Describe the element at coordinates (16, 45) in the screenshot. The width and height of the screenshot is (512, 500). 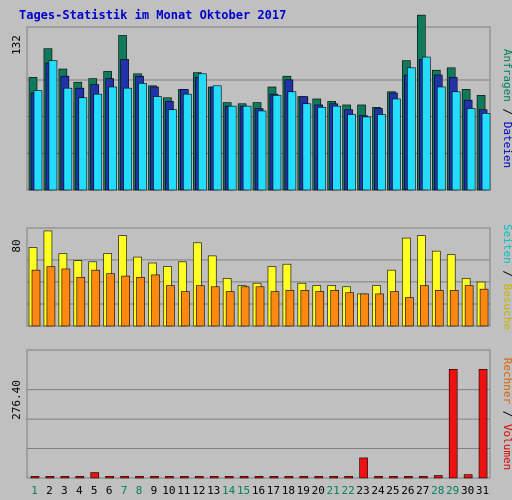
I see `max-label-top: 132` at that location.